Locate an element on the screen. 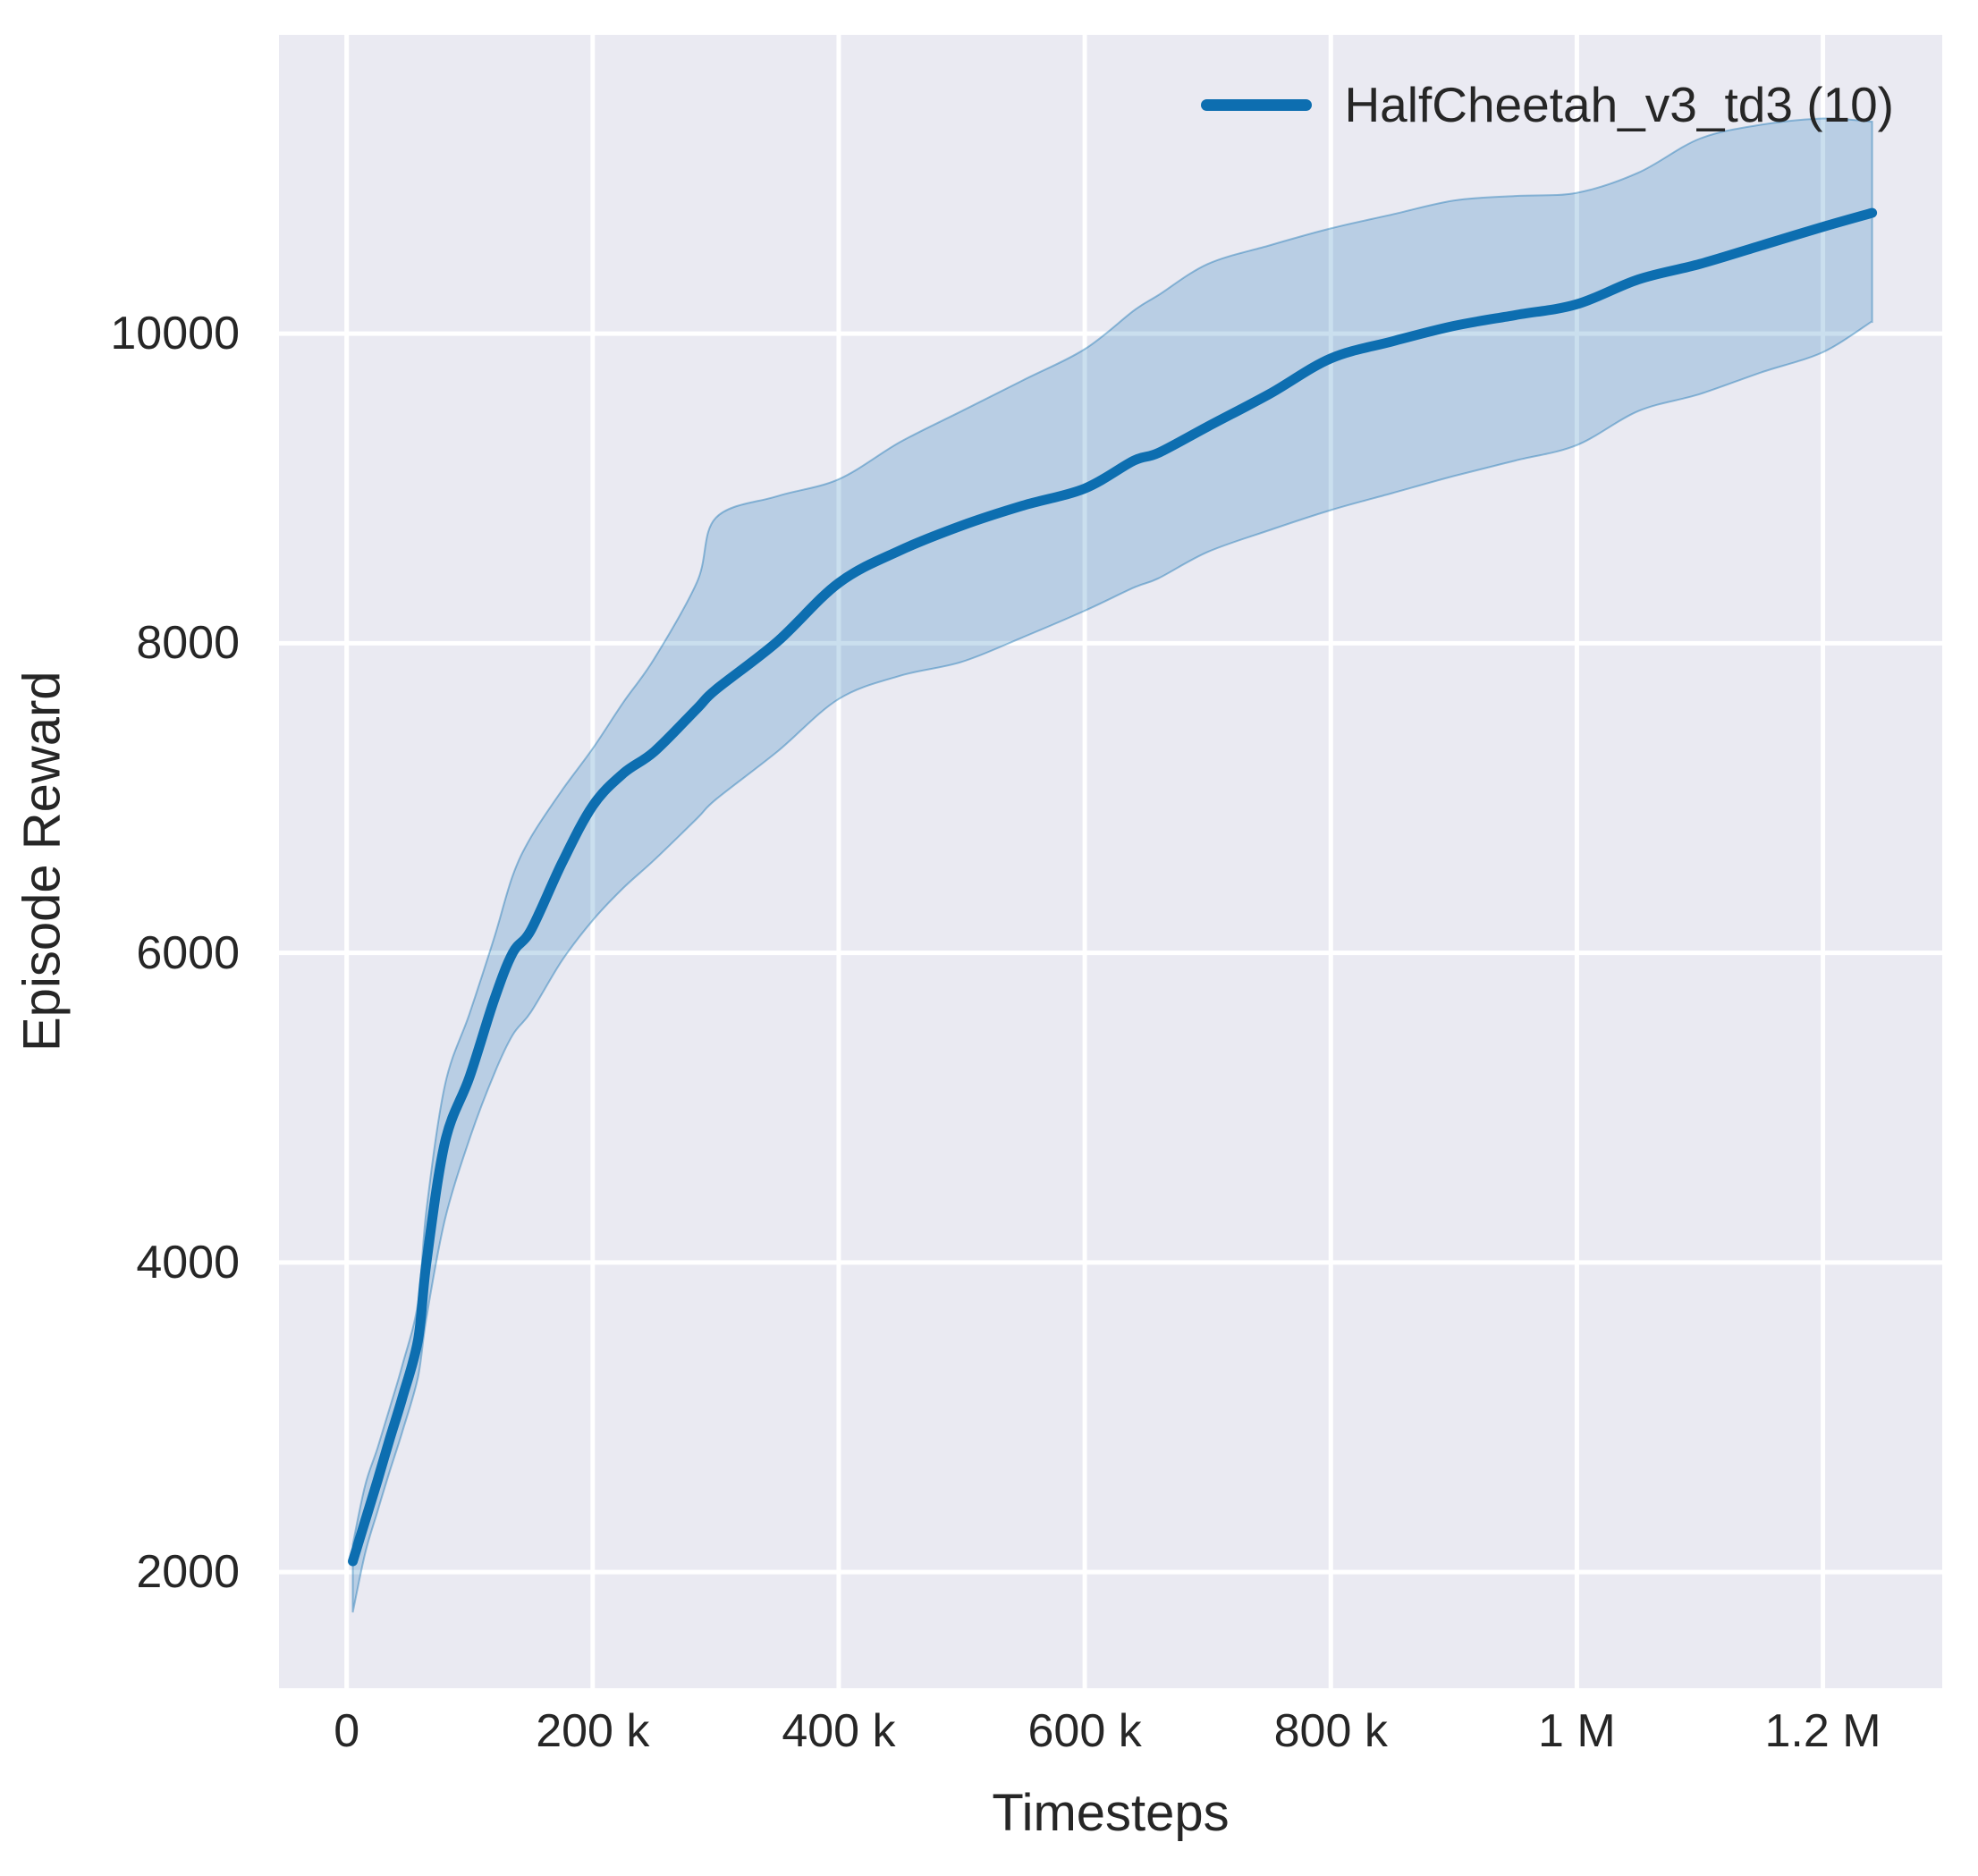 The height and width of the screenshot is (1876, 1978). y-tick-label: 10000 is located at coordinates (175, 334).